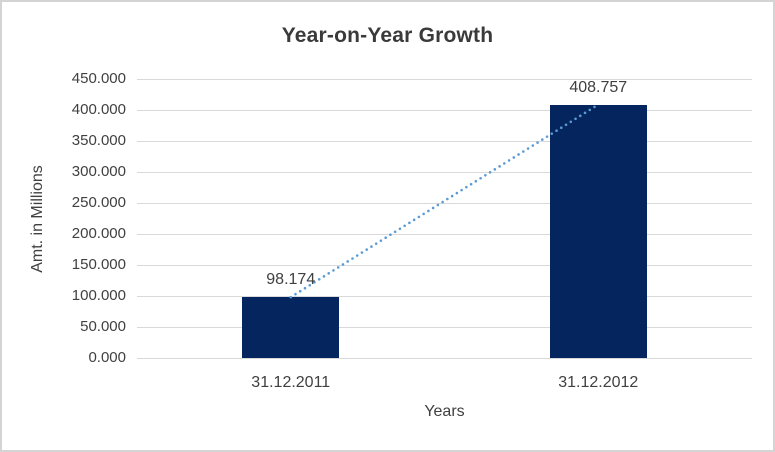 The image size is (775, 452). Describe the element at coordinates (103, 326) in the screenshot. I see `y-tick-label: 50.000` at that location.